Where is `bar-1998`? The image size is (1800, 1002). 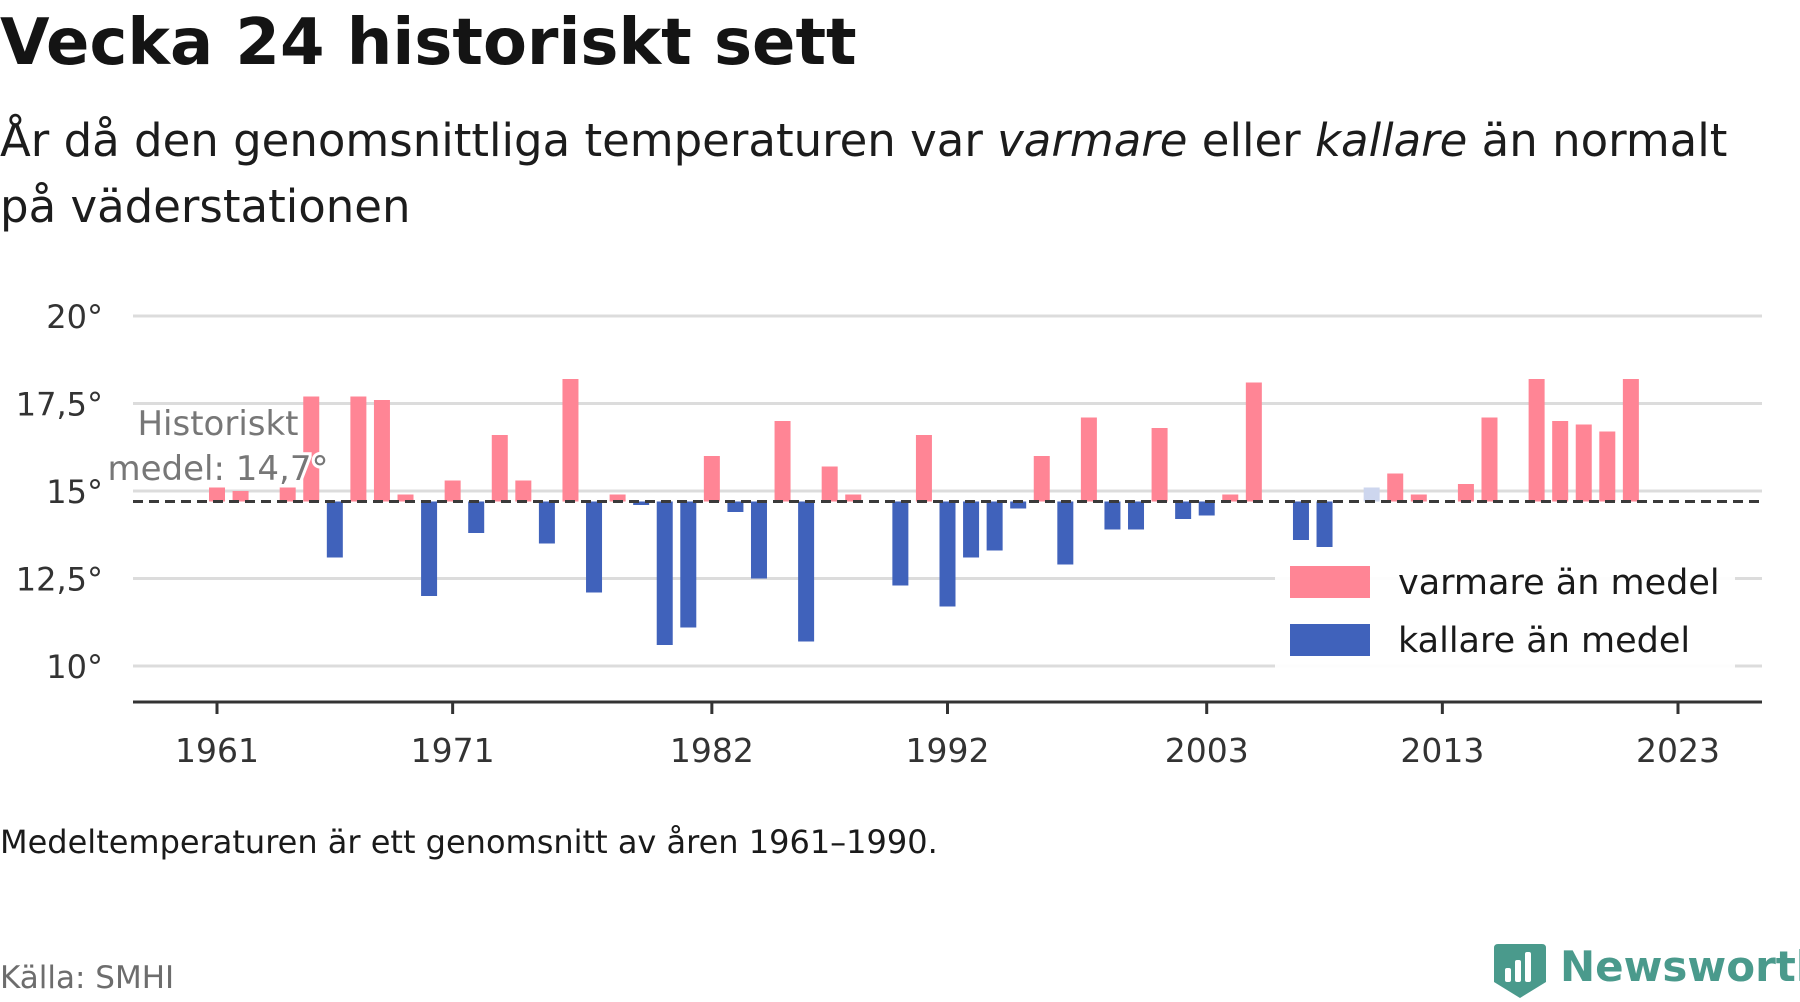 bar-1998 is located at coordinates (1088, 459).